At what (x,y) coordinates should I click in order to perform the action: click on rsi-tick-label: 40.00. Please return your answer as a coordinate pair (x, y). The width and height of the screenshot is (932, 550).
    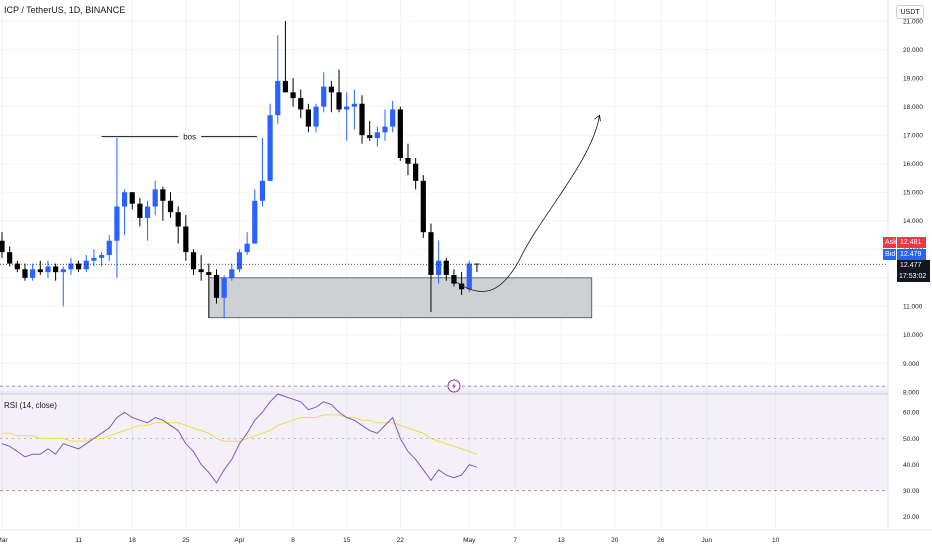
    Looking at the image, I should click on (911, 465).